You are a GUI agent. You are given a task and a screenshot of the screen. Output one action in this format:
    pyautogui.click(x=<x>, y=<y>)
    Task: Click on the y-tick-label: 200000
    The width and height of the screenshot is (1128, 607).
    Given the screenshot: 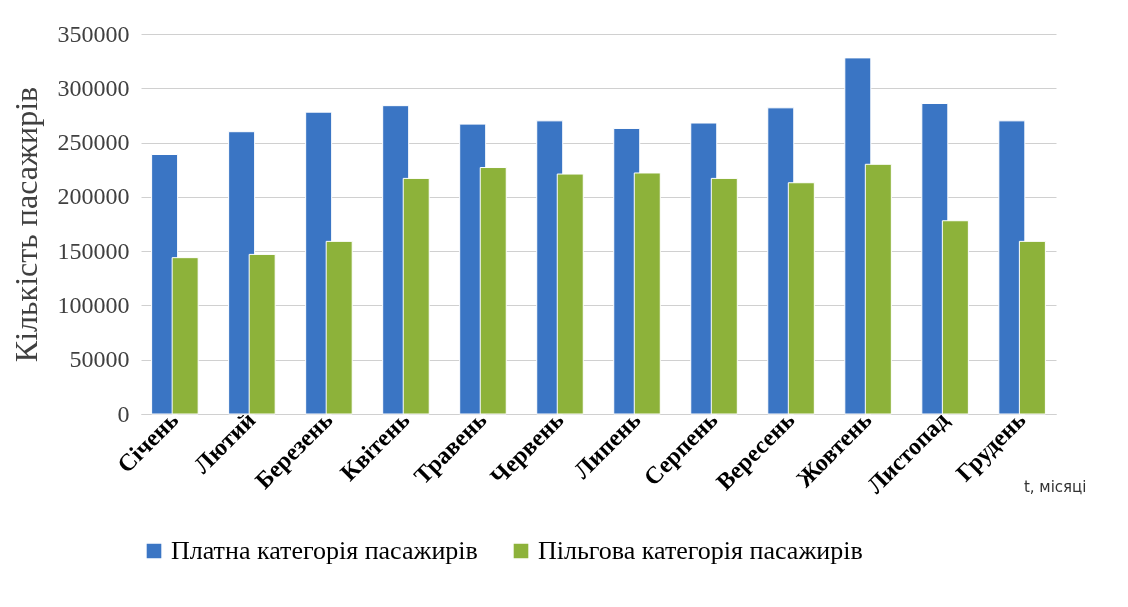 What is the action you would take?
    pyautogui.click(x=93, y=196)
    